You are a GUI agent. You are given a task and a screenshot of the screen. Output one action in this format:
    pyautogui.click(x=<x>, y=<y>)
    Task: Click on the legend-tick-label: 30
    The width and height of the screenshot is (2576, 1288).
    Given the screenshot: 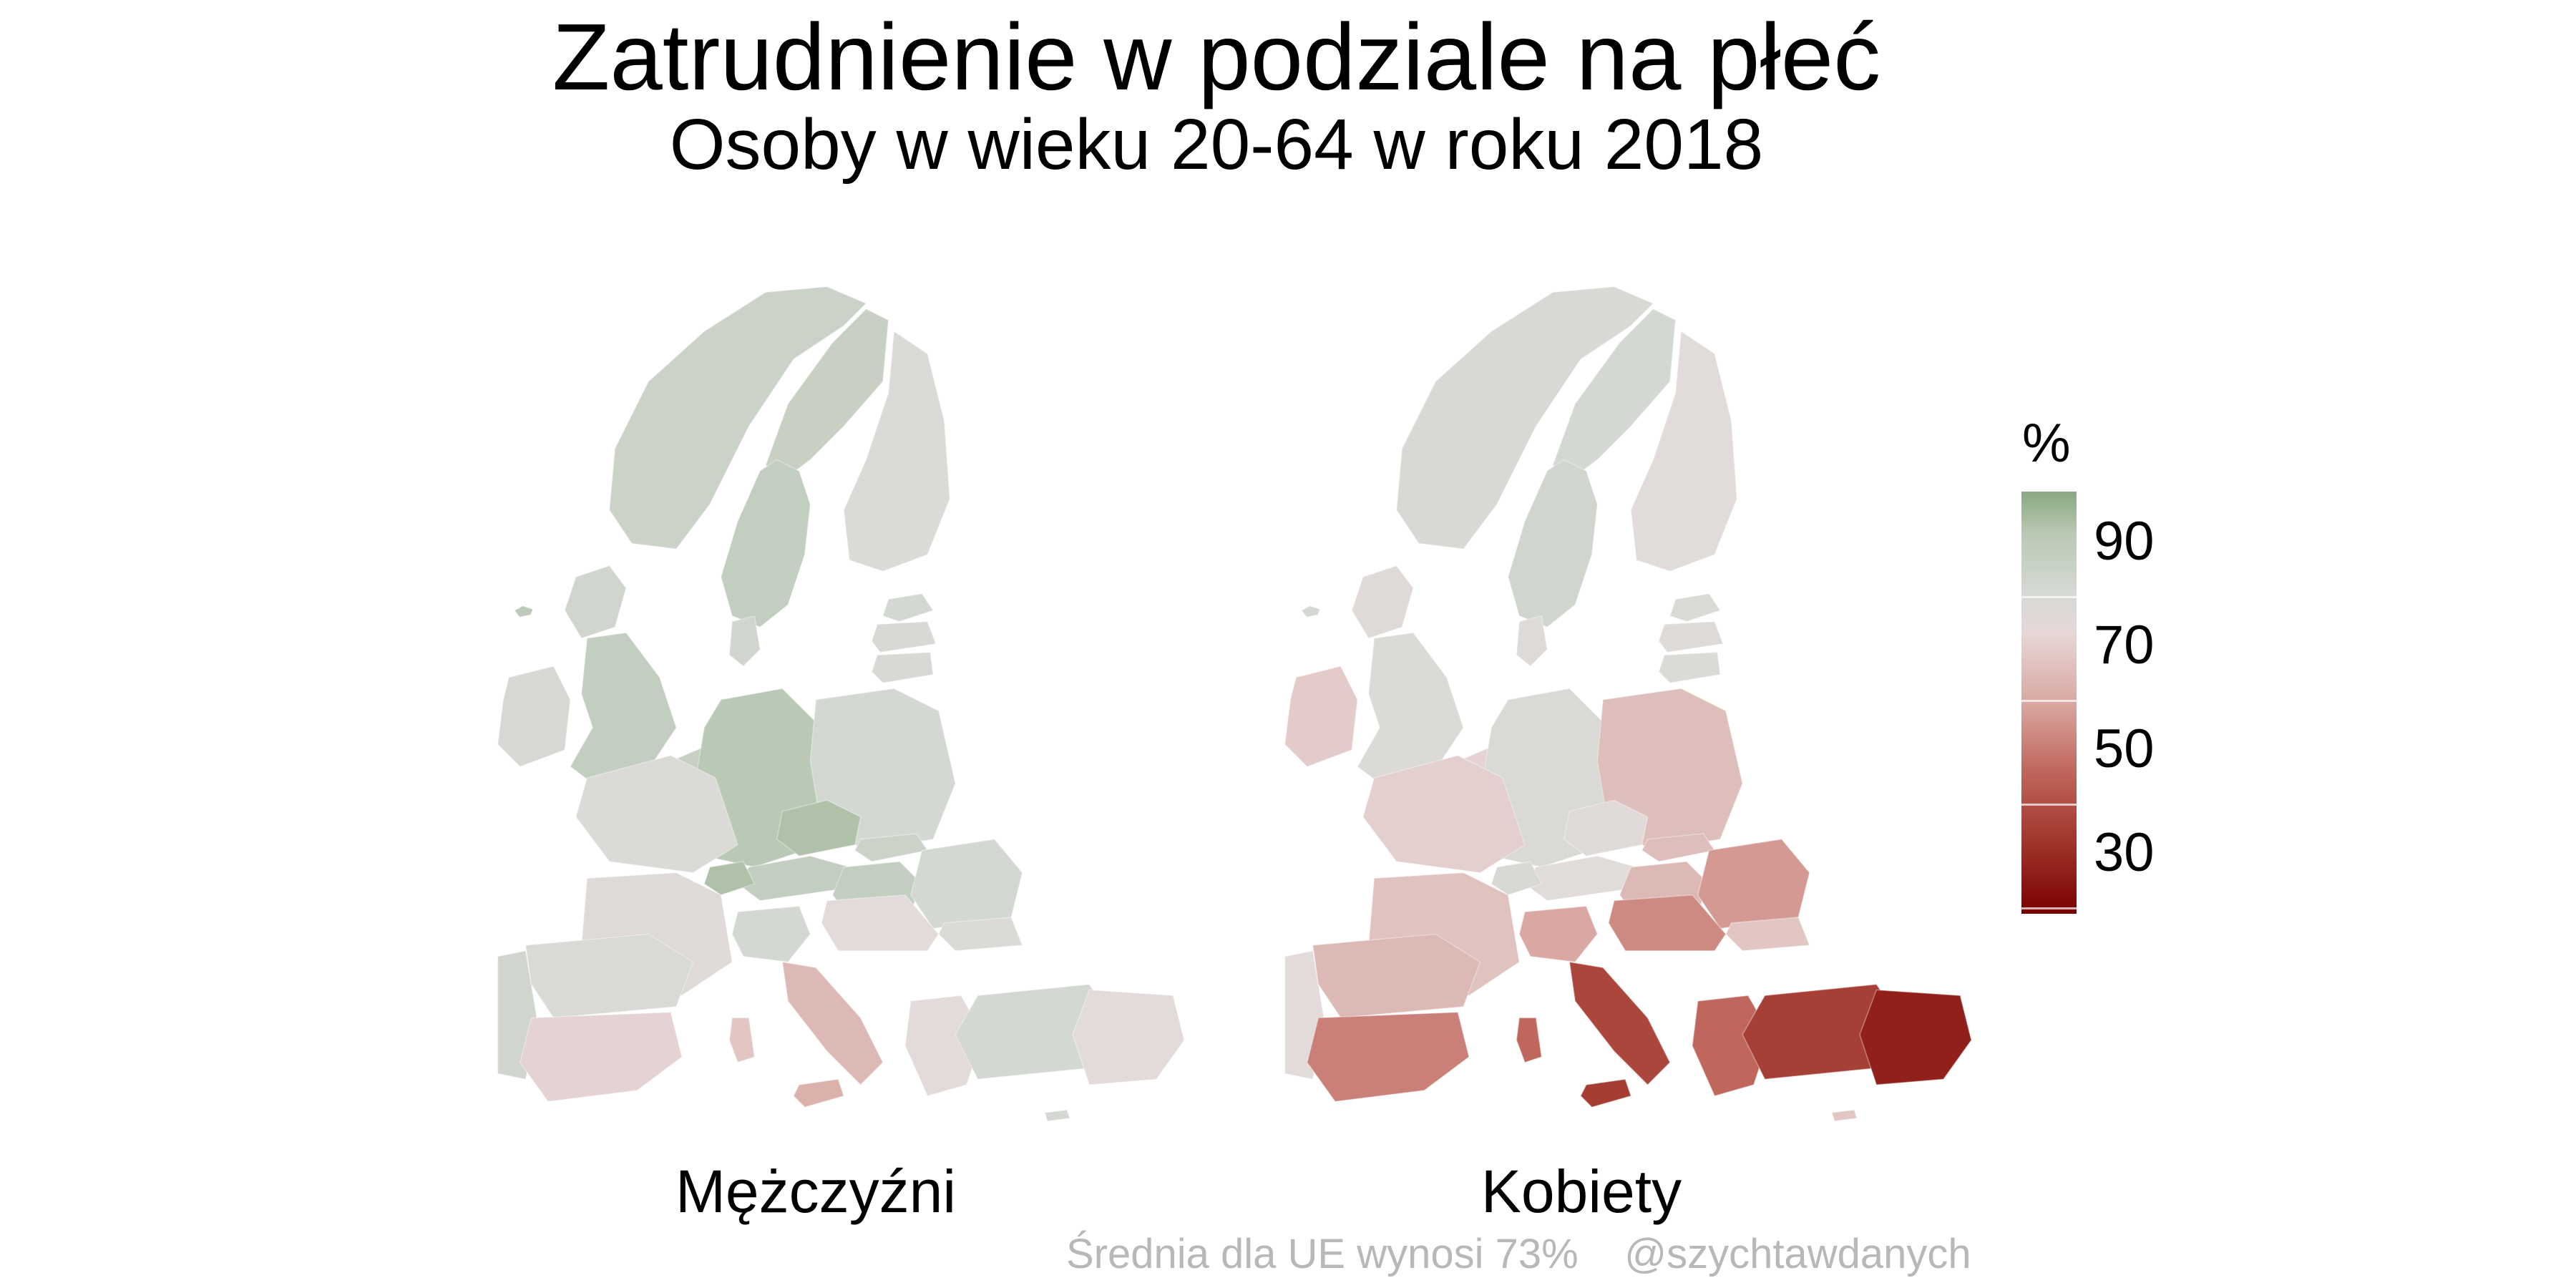 What is the action you would take?
    pyautogui.click(x=2124, y=852)
    